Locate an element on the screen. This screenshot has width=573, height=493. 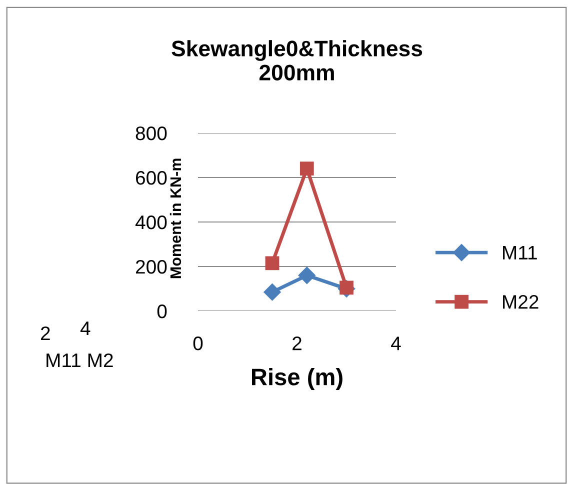
text: 4 is located at coordinates (85, 329).